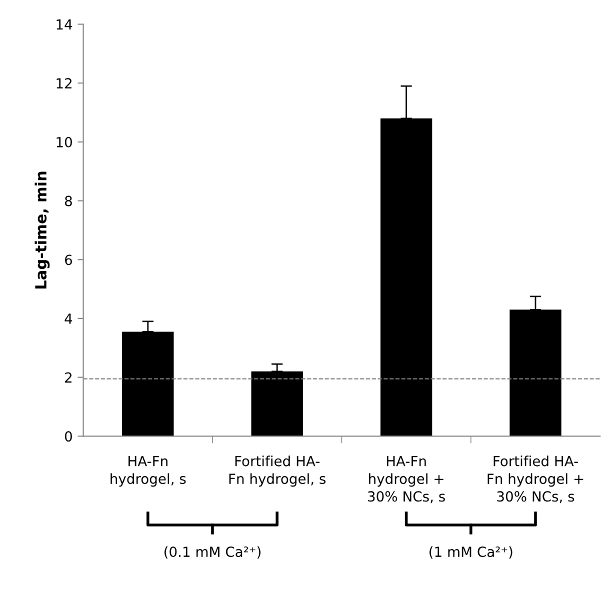  Describe the element at coordinates (68, 260) in the screenshot. I see `y-tick-label: 6` at that location.